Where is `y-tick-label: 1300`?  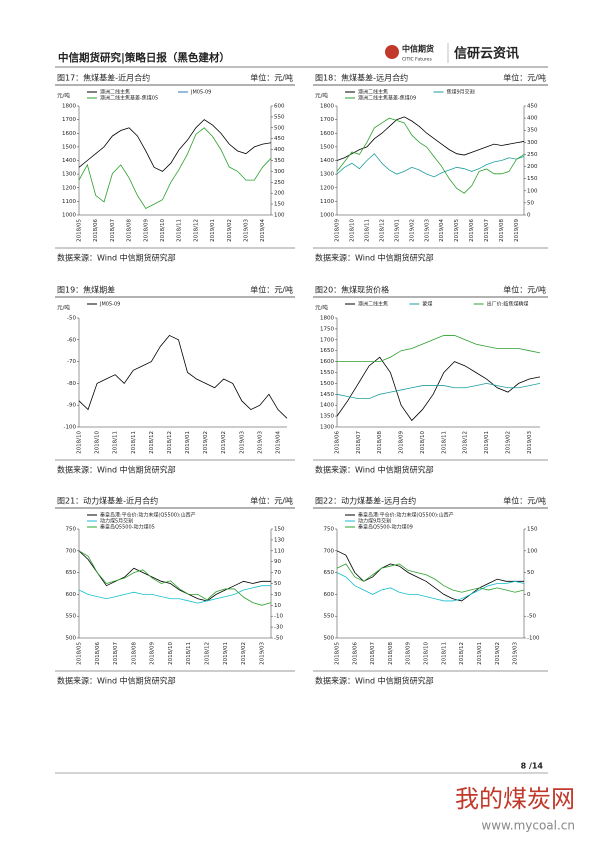 y-tick-label: 1300 is located at coordinates (327, 175).